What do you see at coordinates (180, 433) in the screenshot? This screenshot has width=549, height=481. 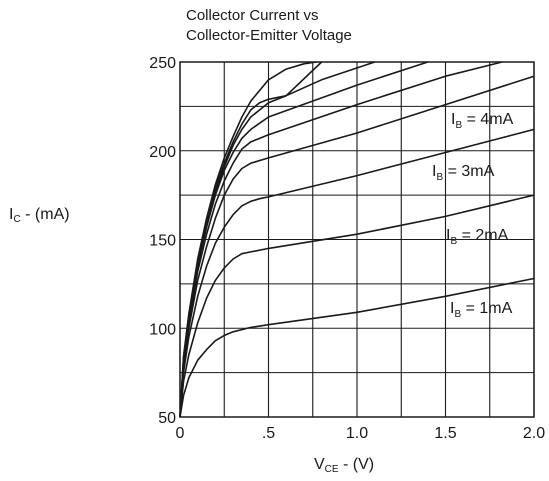 I see `x-tick-label-0: 0` at bounding box center [180, 433].